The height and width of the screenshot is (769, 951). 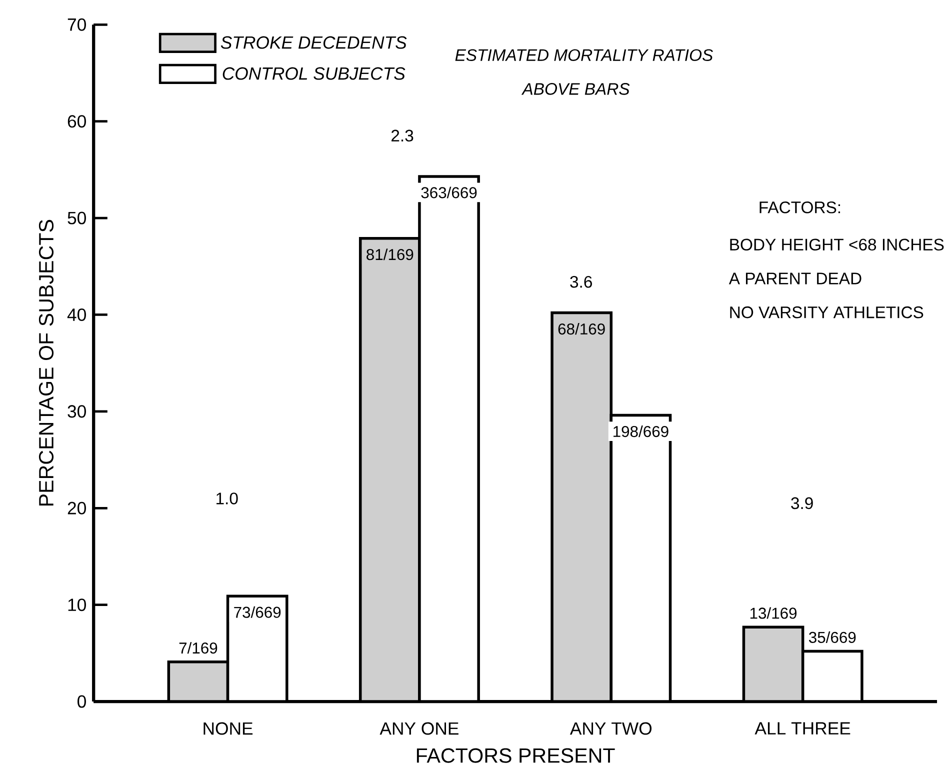 What do you see at coordinates (800, 207) in the screenshot?
I see `annotation: FACTORS:` at bounding box center [800, 207].